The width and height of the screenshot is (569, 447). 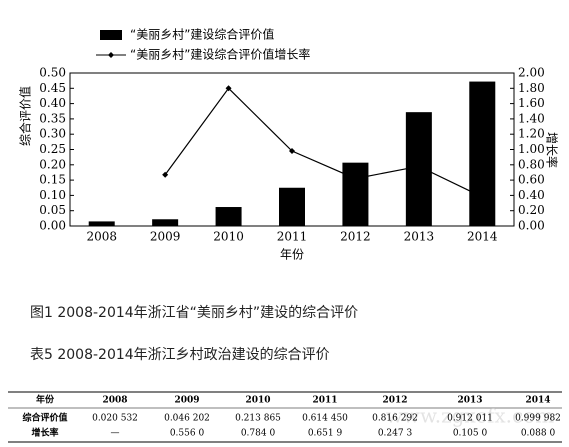 I want to click on table-header: 2012, so click(x=394, y=401).